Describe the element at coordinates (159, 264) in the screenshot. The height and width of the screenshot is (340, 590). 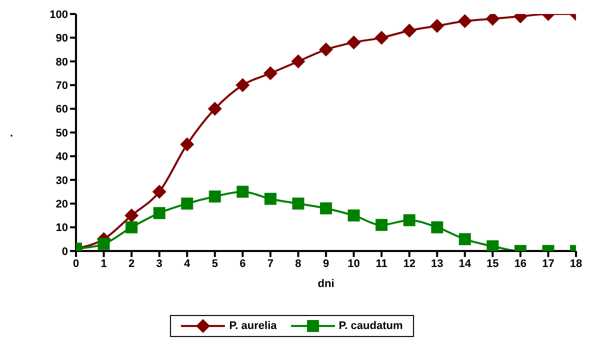
I see `x-tick-label: 3` at that location.